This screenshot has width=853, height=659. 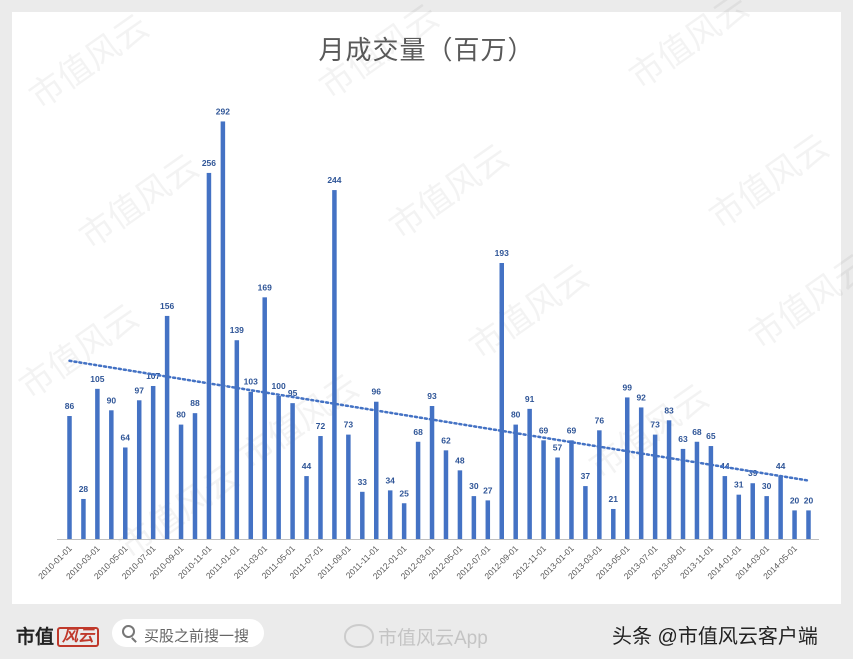 What do you see at coordinates (139, 390) in the screenshot?
I see `bar-data-label: 97` at bounding box center [139, 390].